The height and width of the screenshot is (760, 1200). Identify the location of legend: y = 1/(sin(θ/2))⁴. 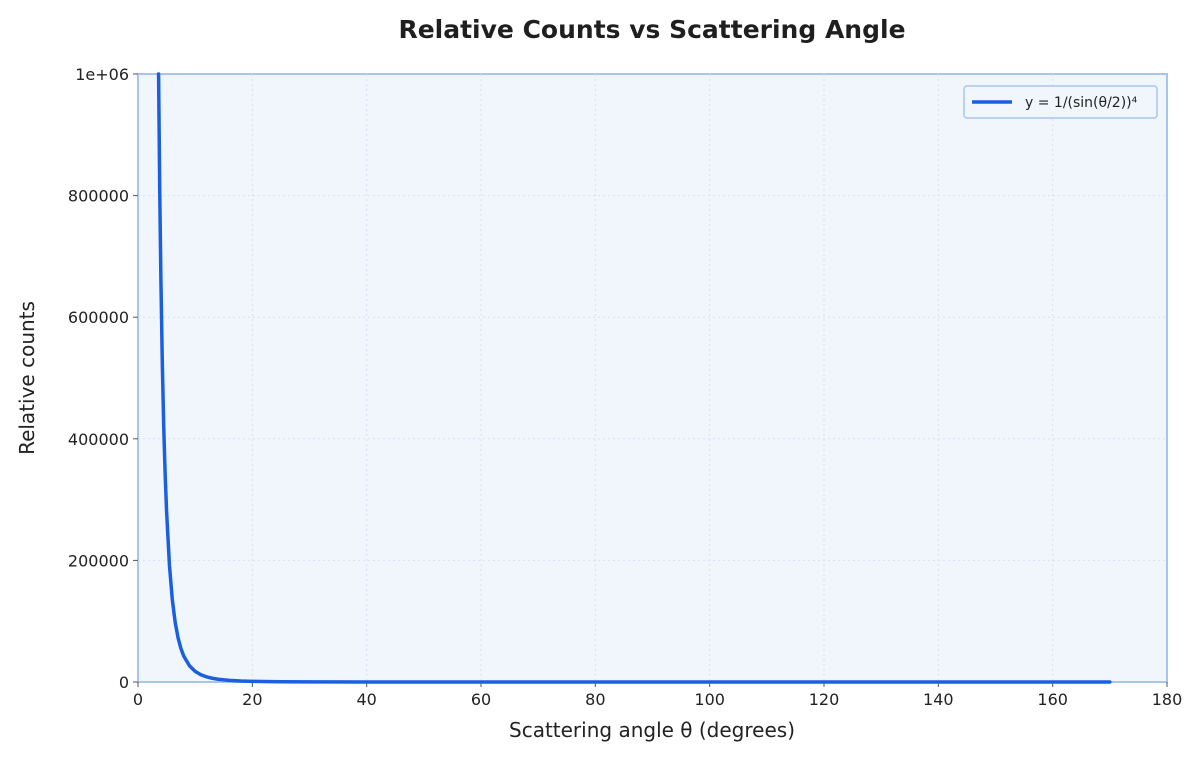
(1060, 102).